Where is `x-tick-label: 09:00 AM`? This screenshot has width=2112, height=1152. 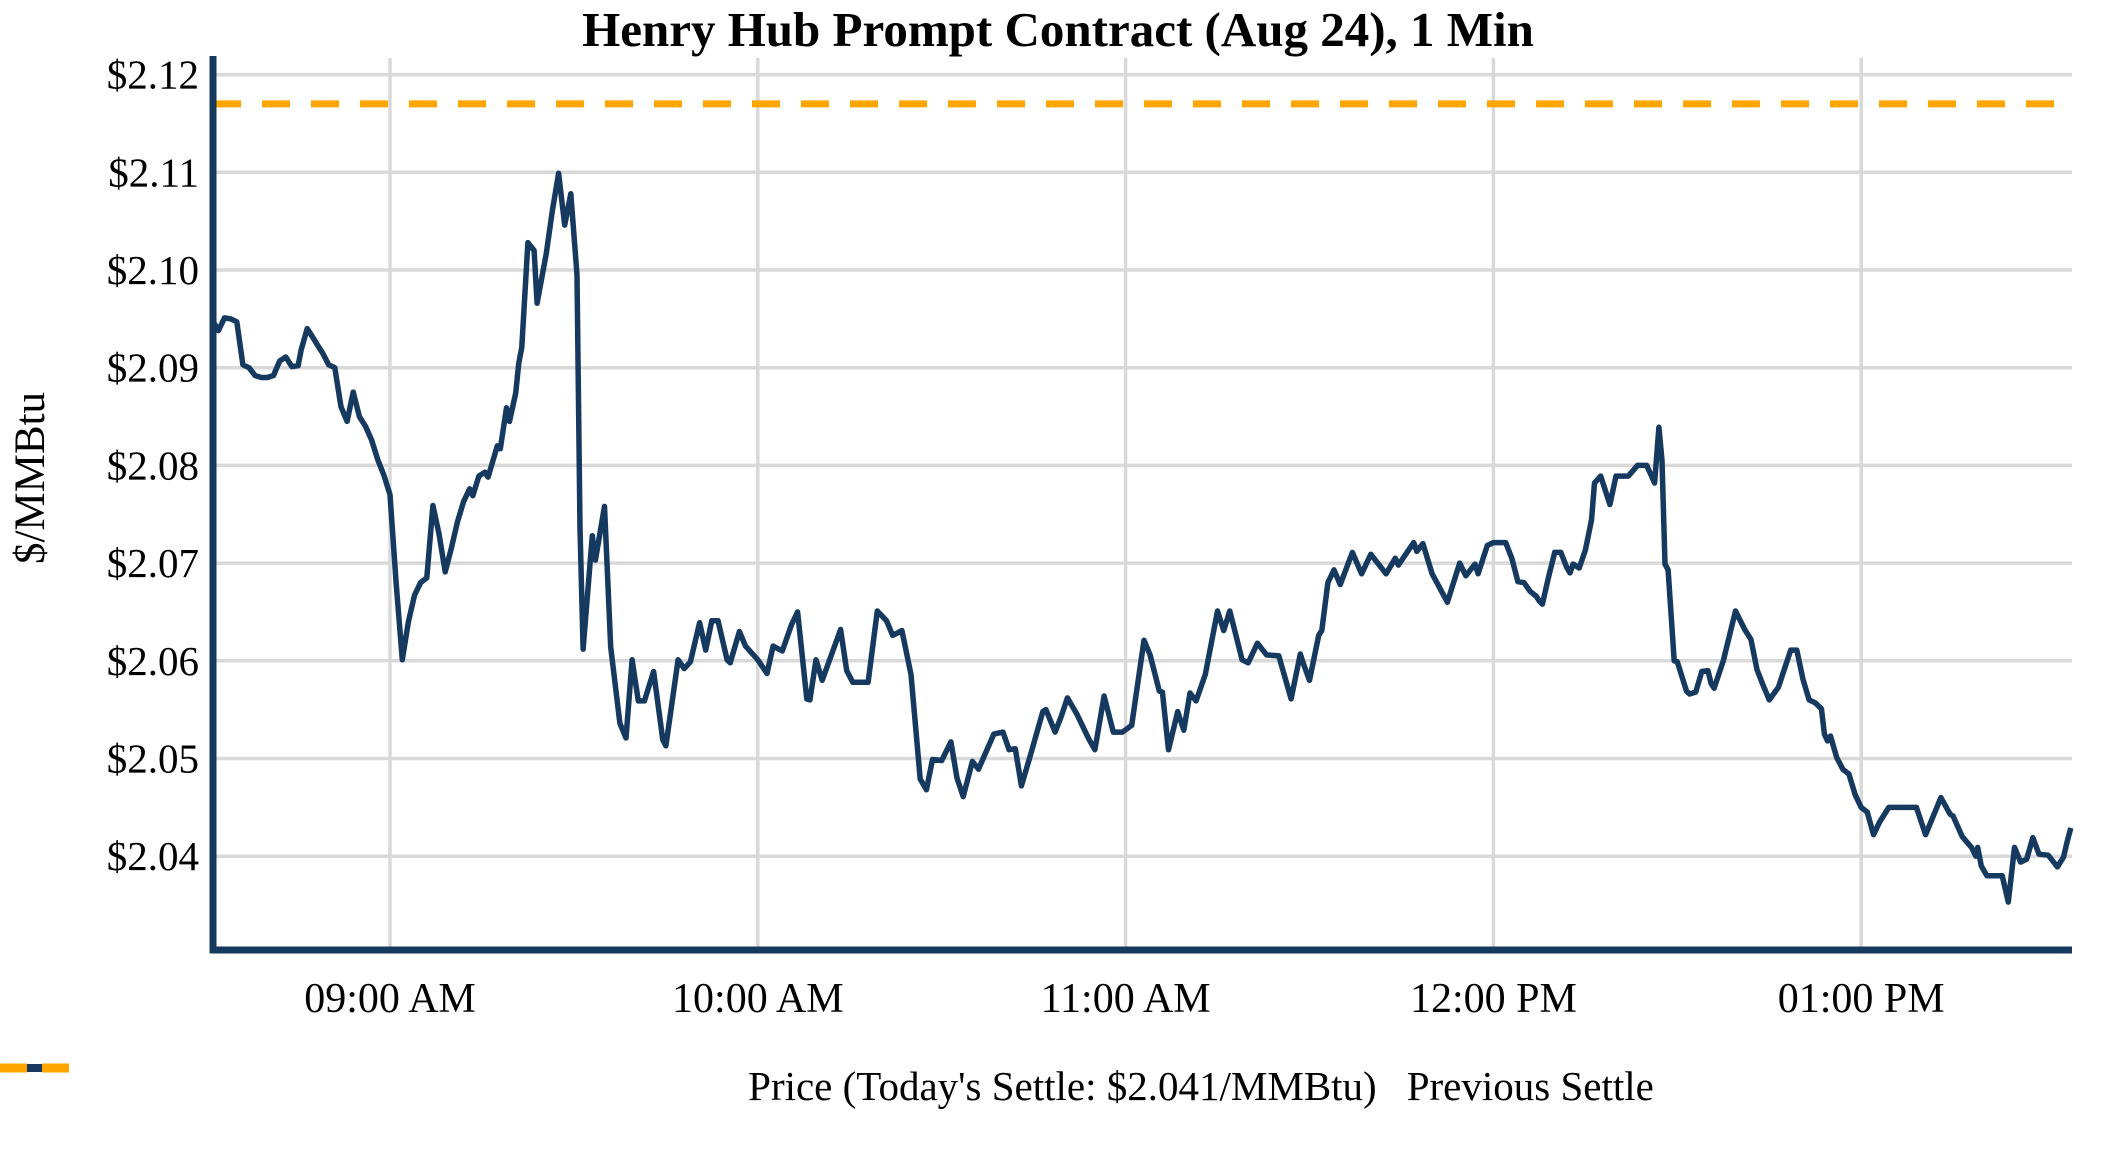 x-tick-label: 09:00 AM is located at coordinates (390, 999).